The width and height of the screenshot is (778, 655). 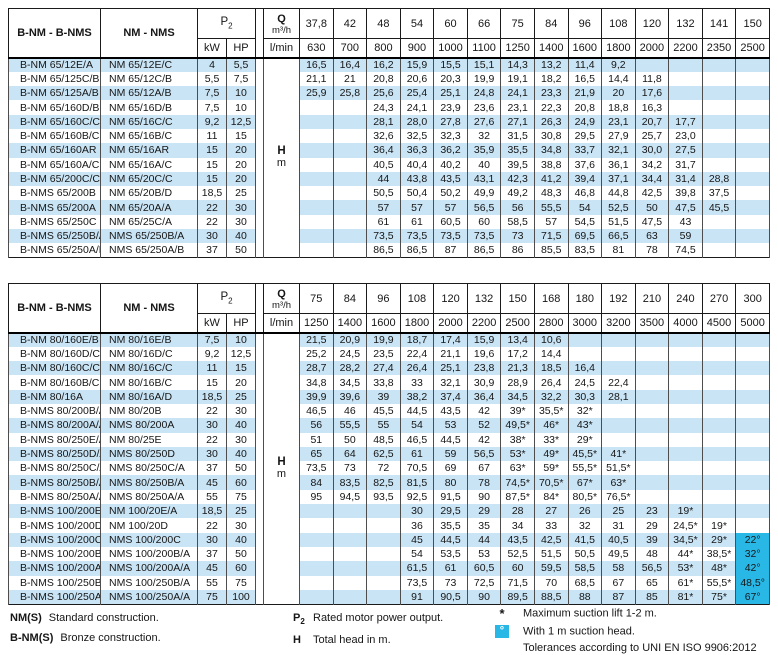 I want to click on col-header-nm-nms: NM - NMS, so click(x=149, y=308).